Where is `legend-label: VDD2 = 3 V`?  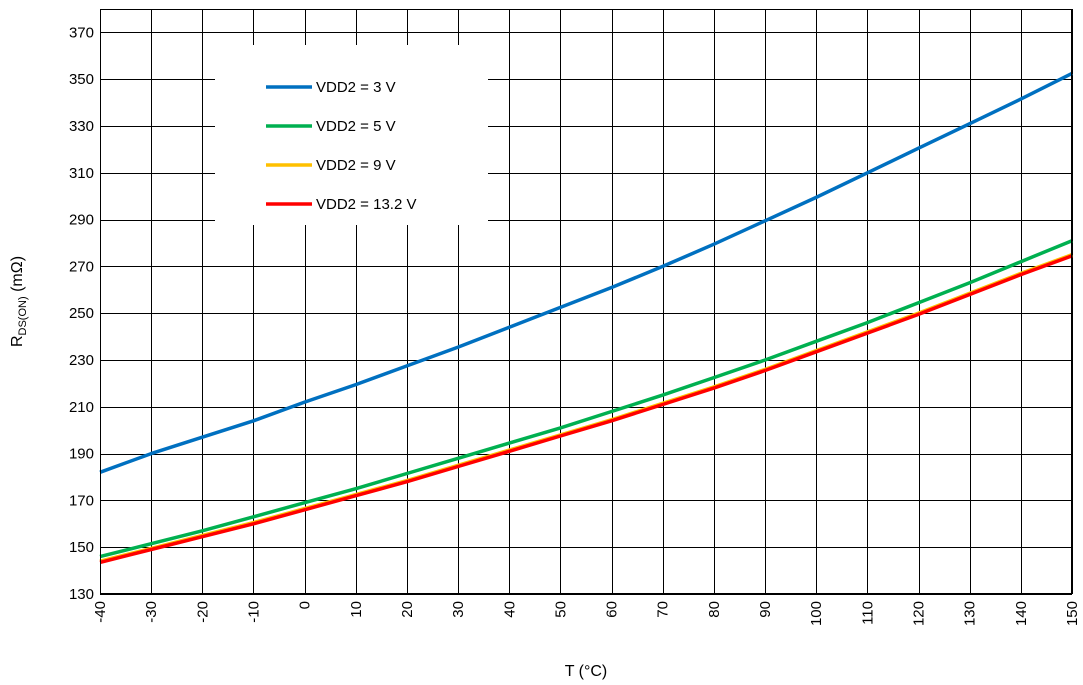 legend-label: VDD2 = 3 V is located at coordinates (356, 87).